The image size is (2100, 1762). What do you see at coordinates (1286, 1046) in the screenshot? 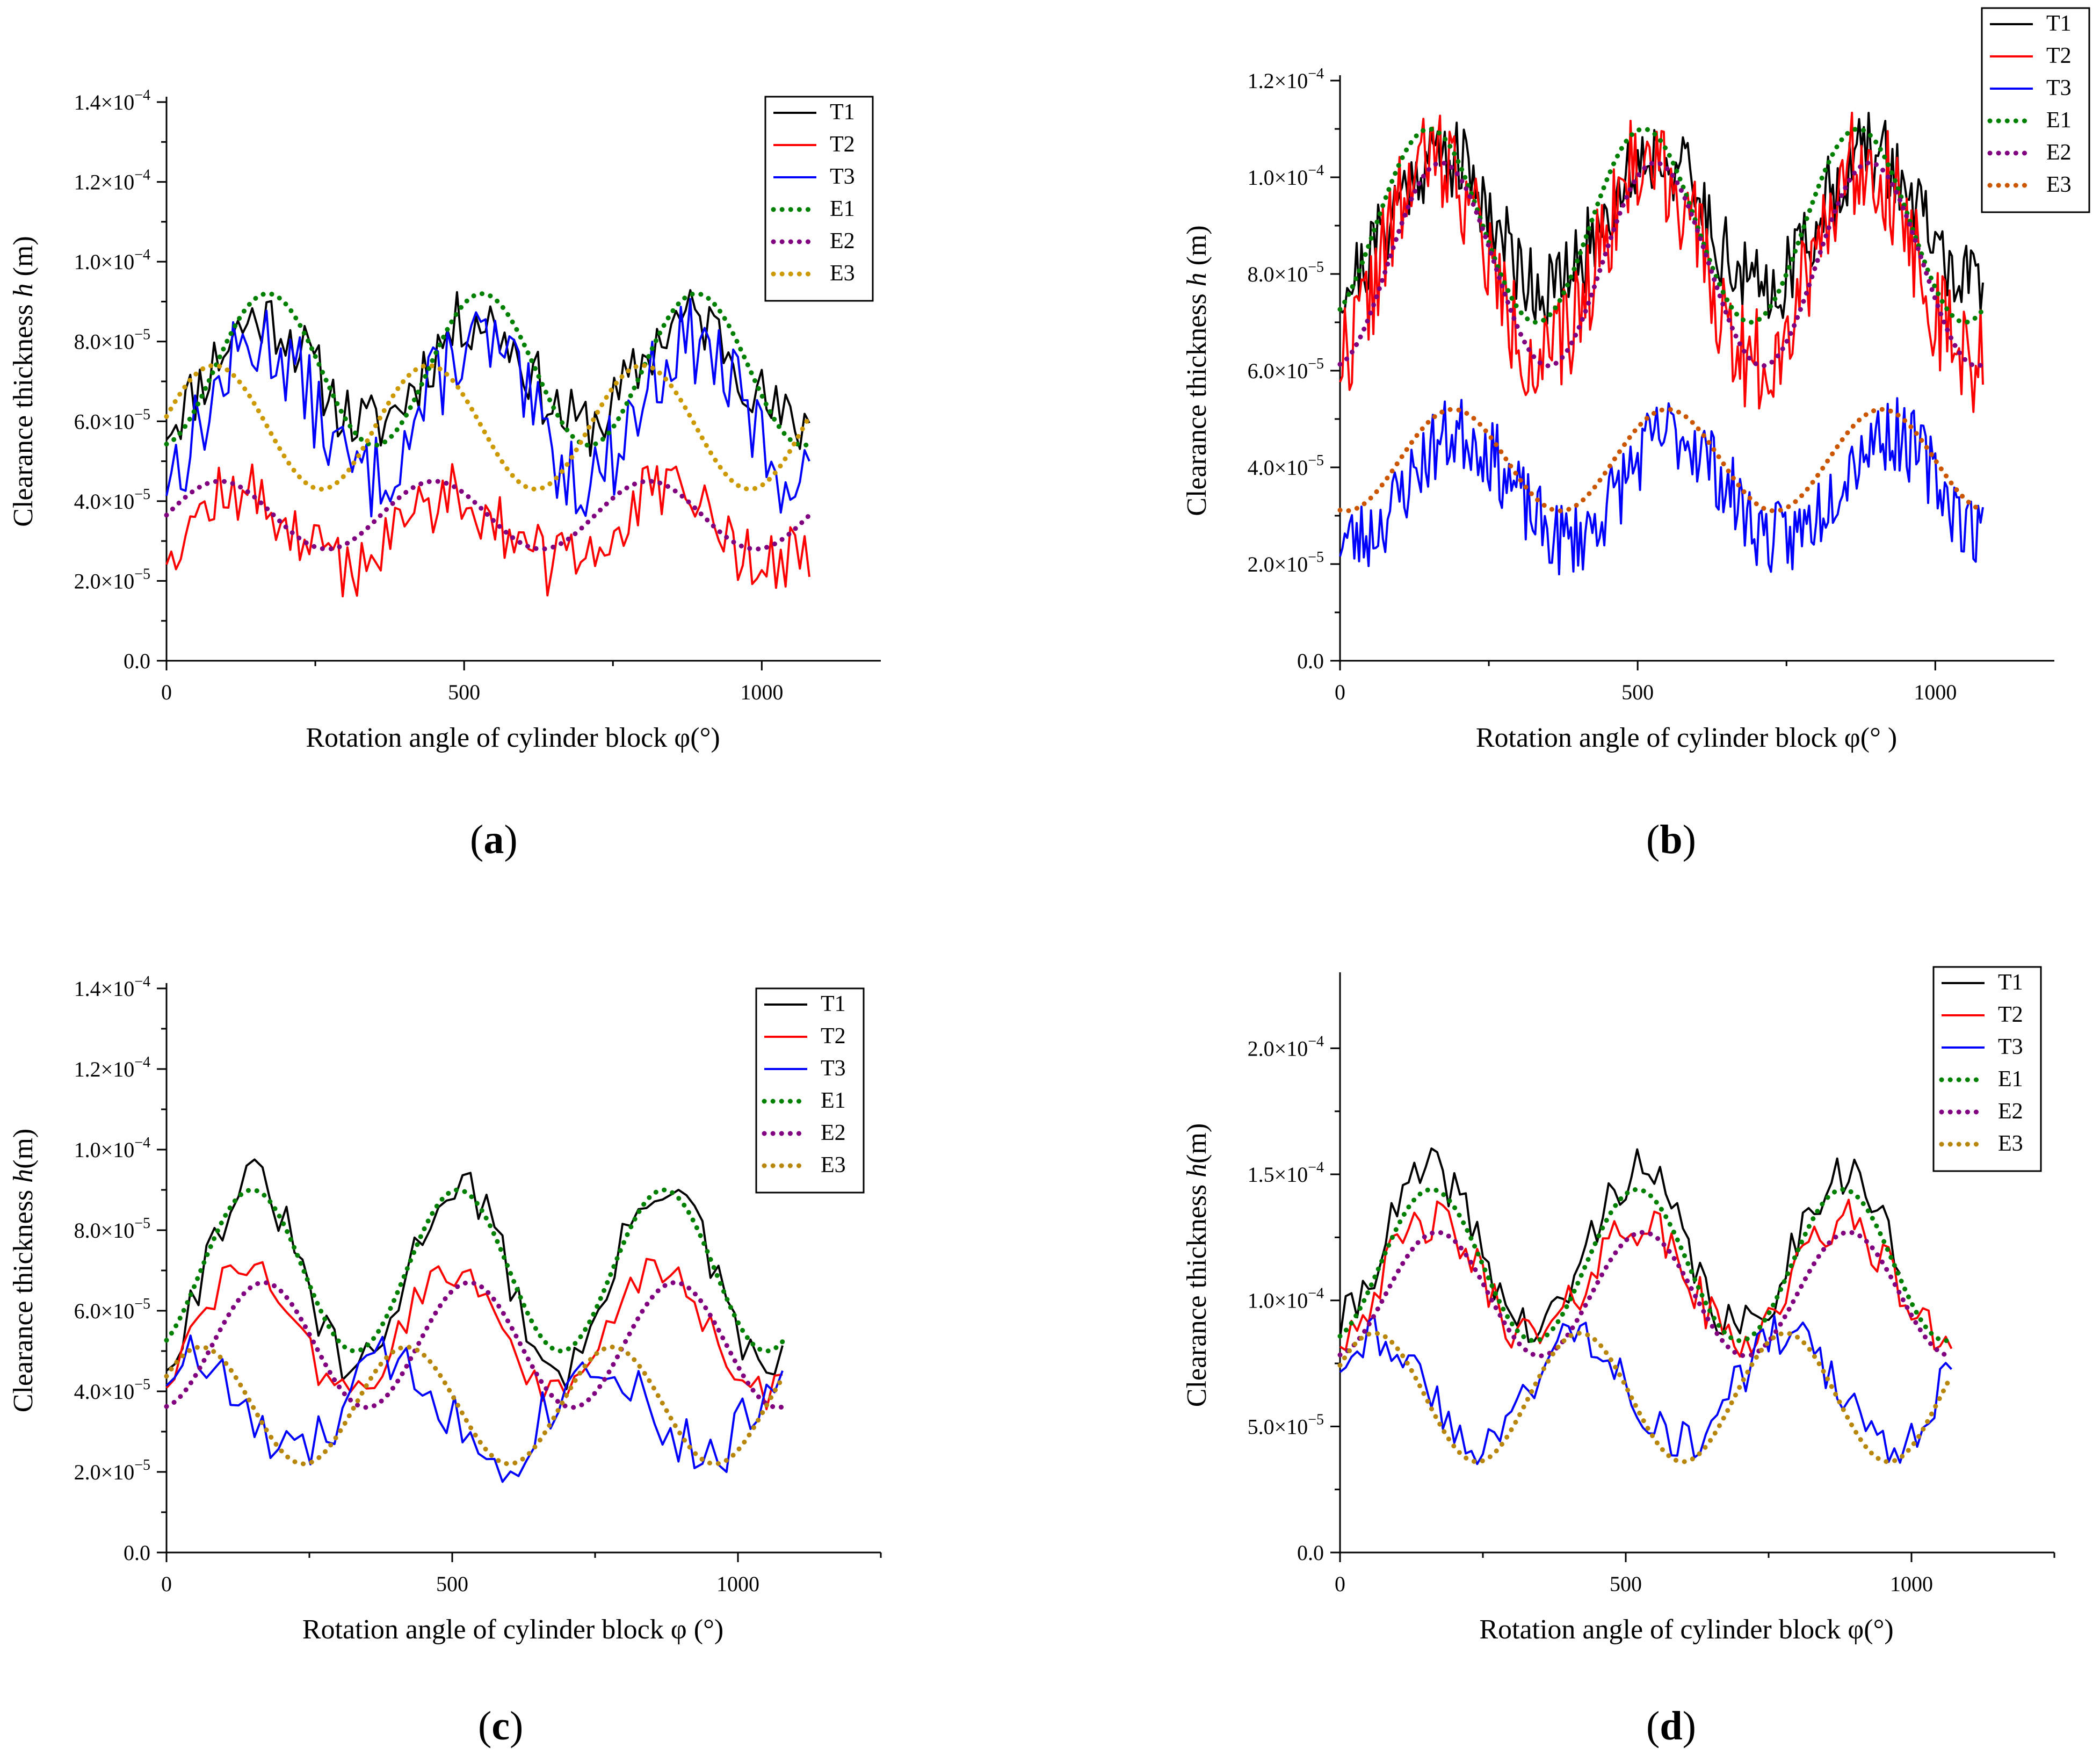
I see `y-tick-label: 2.0×10⁻⁴` at bounding box center [1286, 1046].